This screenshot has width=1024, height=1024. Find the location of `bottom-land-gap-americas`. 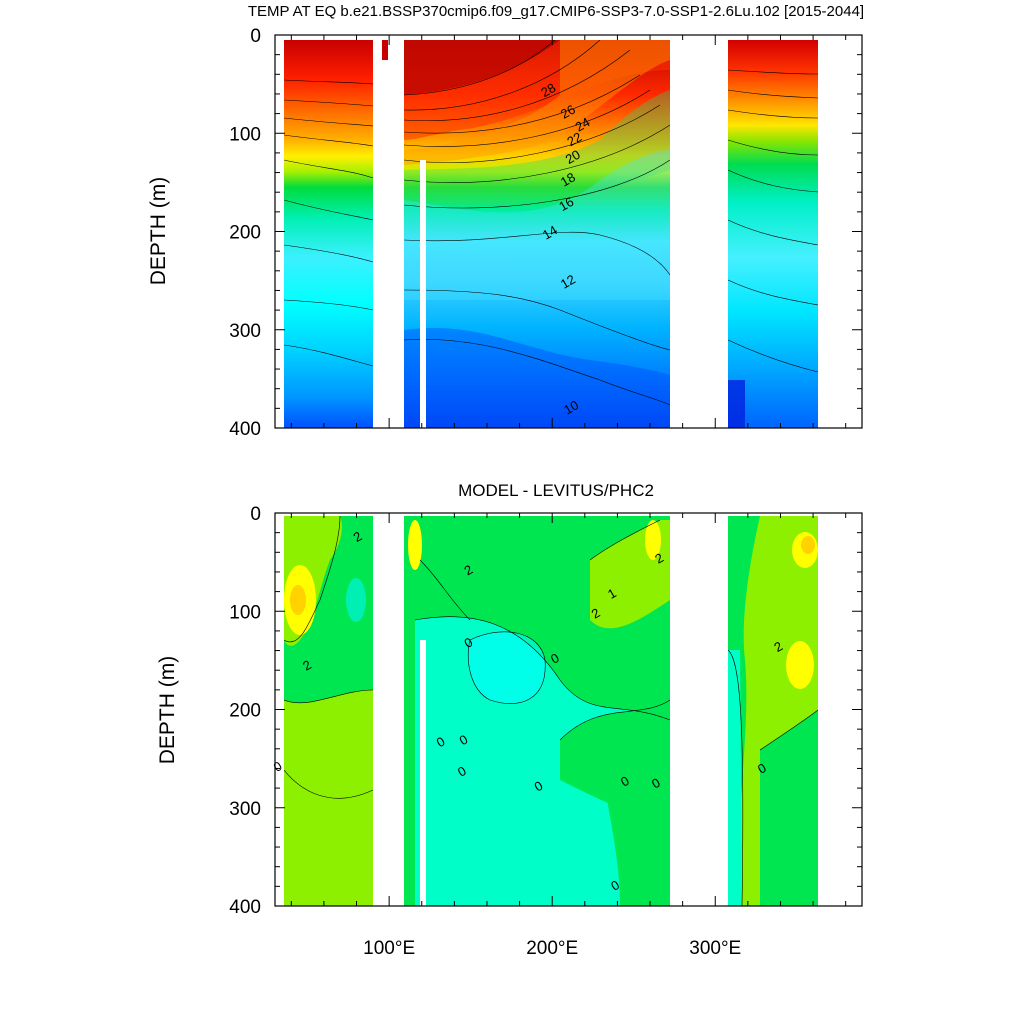

bottom-land-gap-americas is located at coordinates (699, 709).